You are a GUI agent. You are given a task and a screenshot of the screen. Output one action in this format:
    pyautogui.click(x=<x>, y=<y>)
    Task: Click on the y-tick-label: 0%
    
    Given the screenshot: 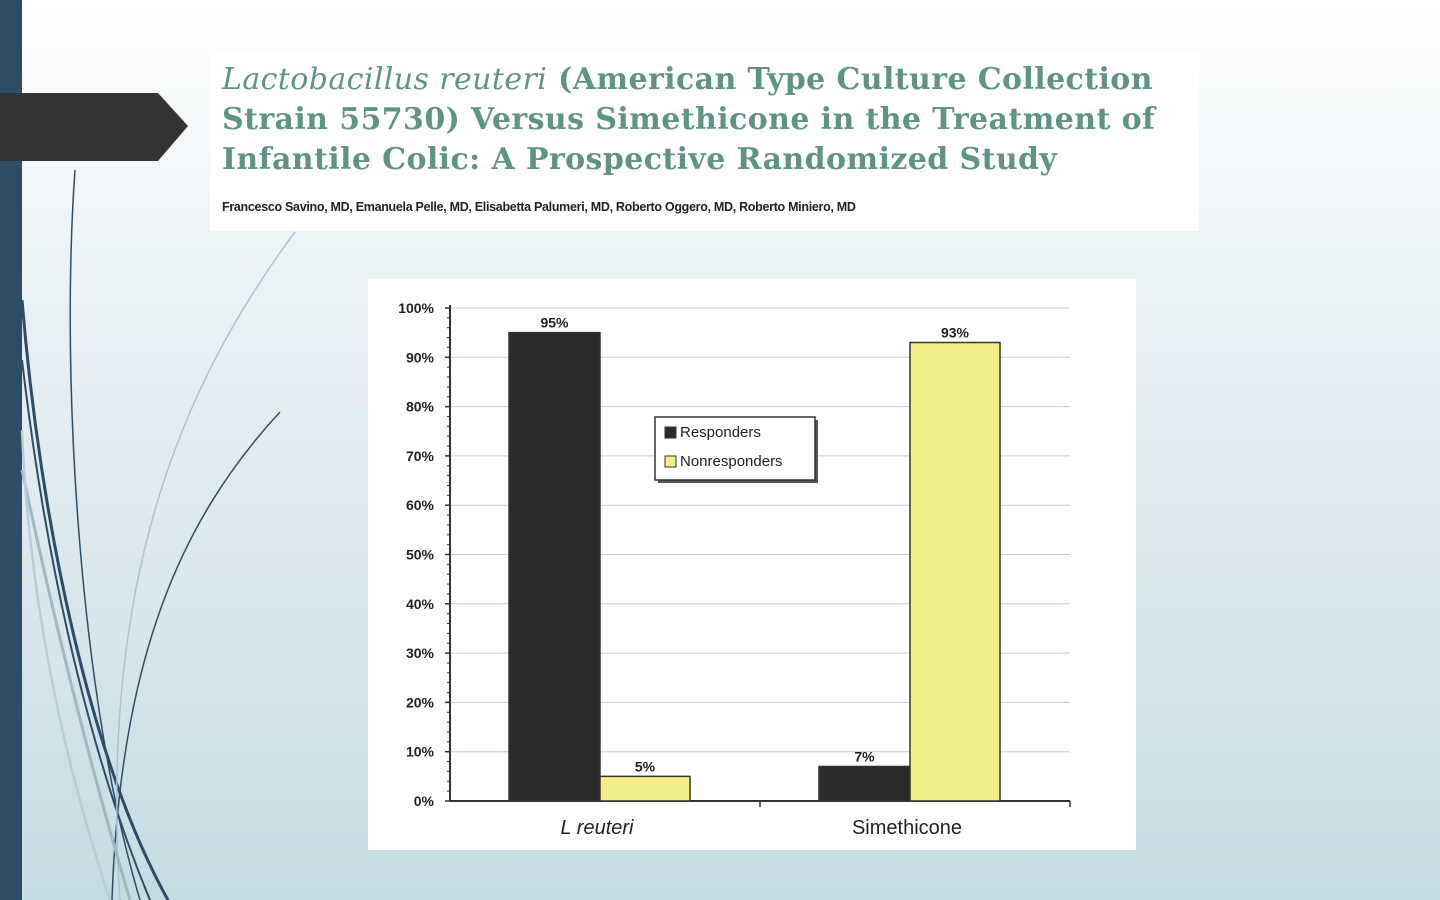 What is the action you would take?
    pyautogui.click(x=424, y=801)
    